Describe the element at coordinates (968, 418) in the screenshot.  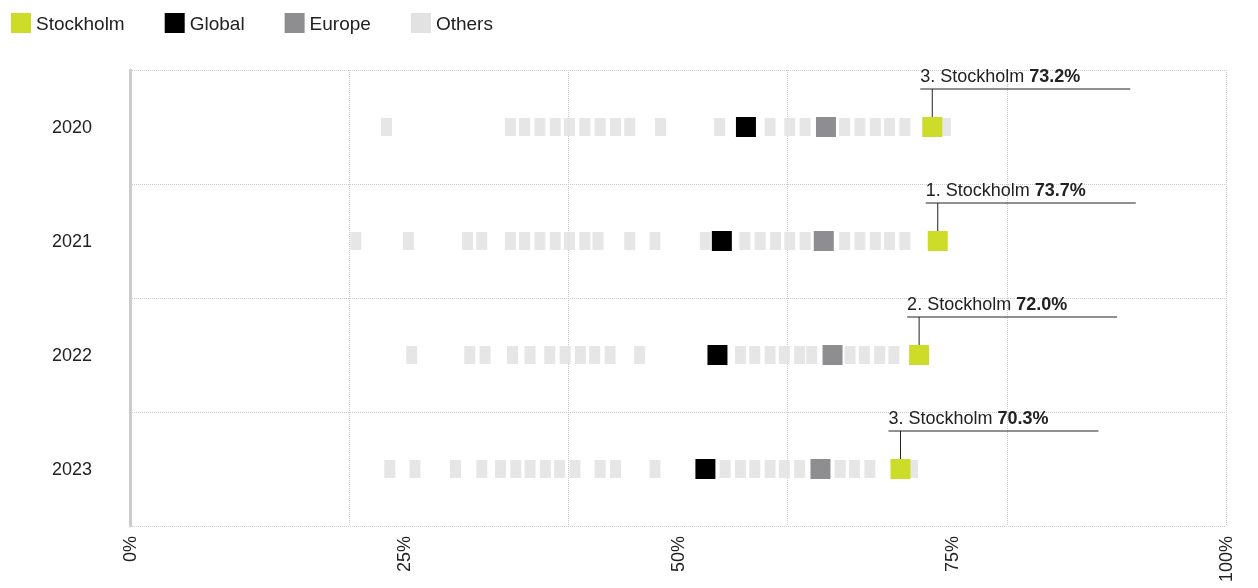
I see `annotation: 3. Stockholm 70.3%` at that location.